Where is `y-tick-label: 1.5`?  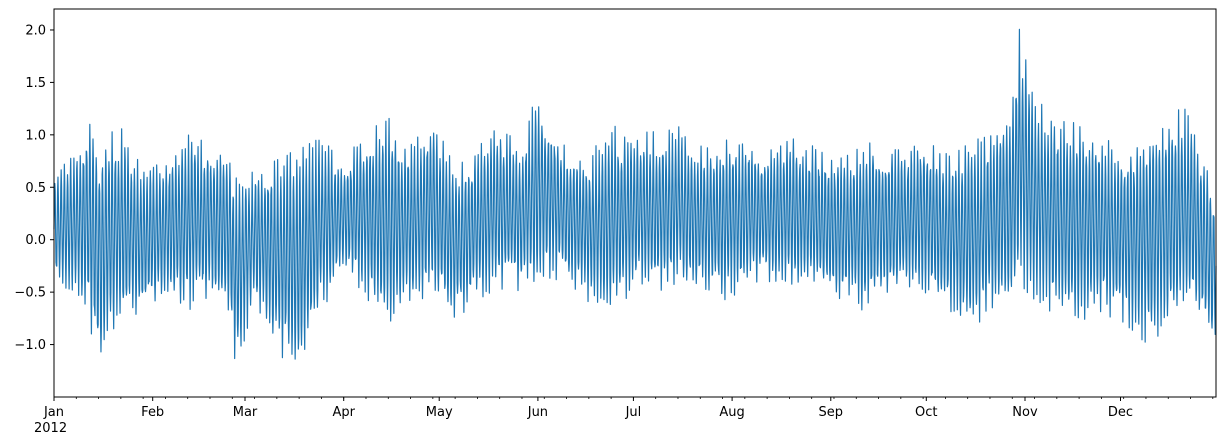
y-tick-label: 1.5 is located at coordinates (35, 83).